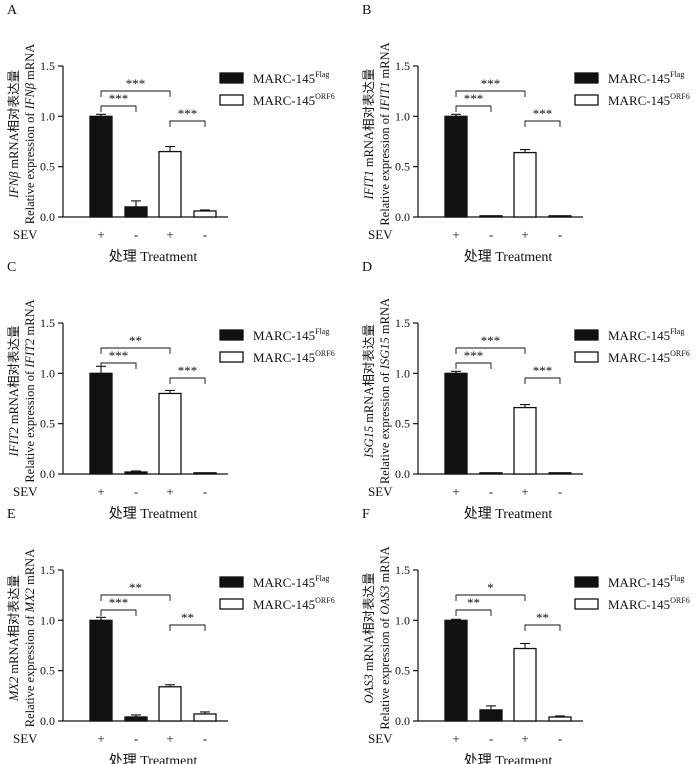  I want to click on row-label: SEV, so click(25, 491).